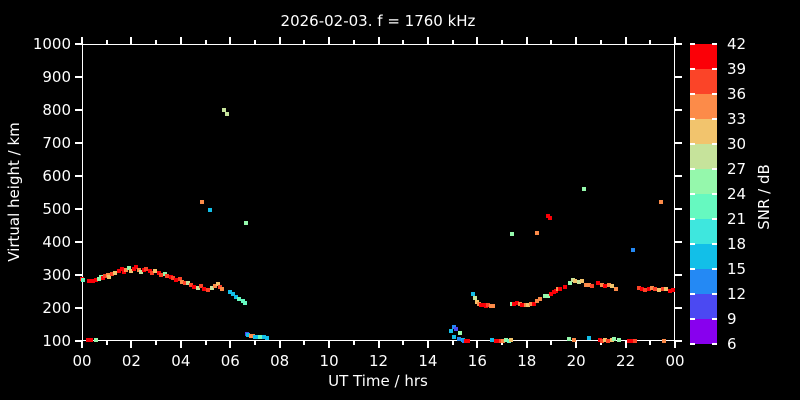 This screenshot has width=800, height=400. I want to click on colorbar-tick-label: 24, so click(737, 194).